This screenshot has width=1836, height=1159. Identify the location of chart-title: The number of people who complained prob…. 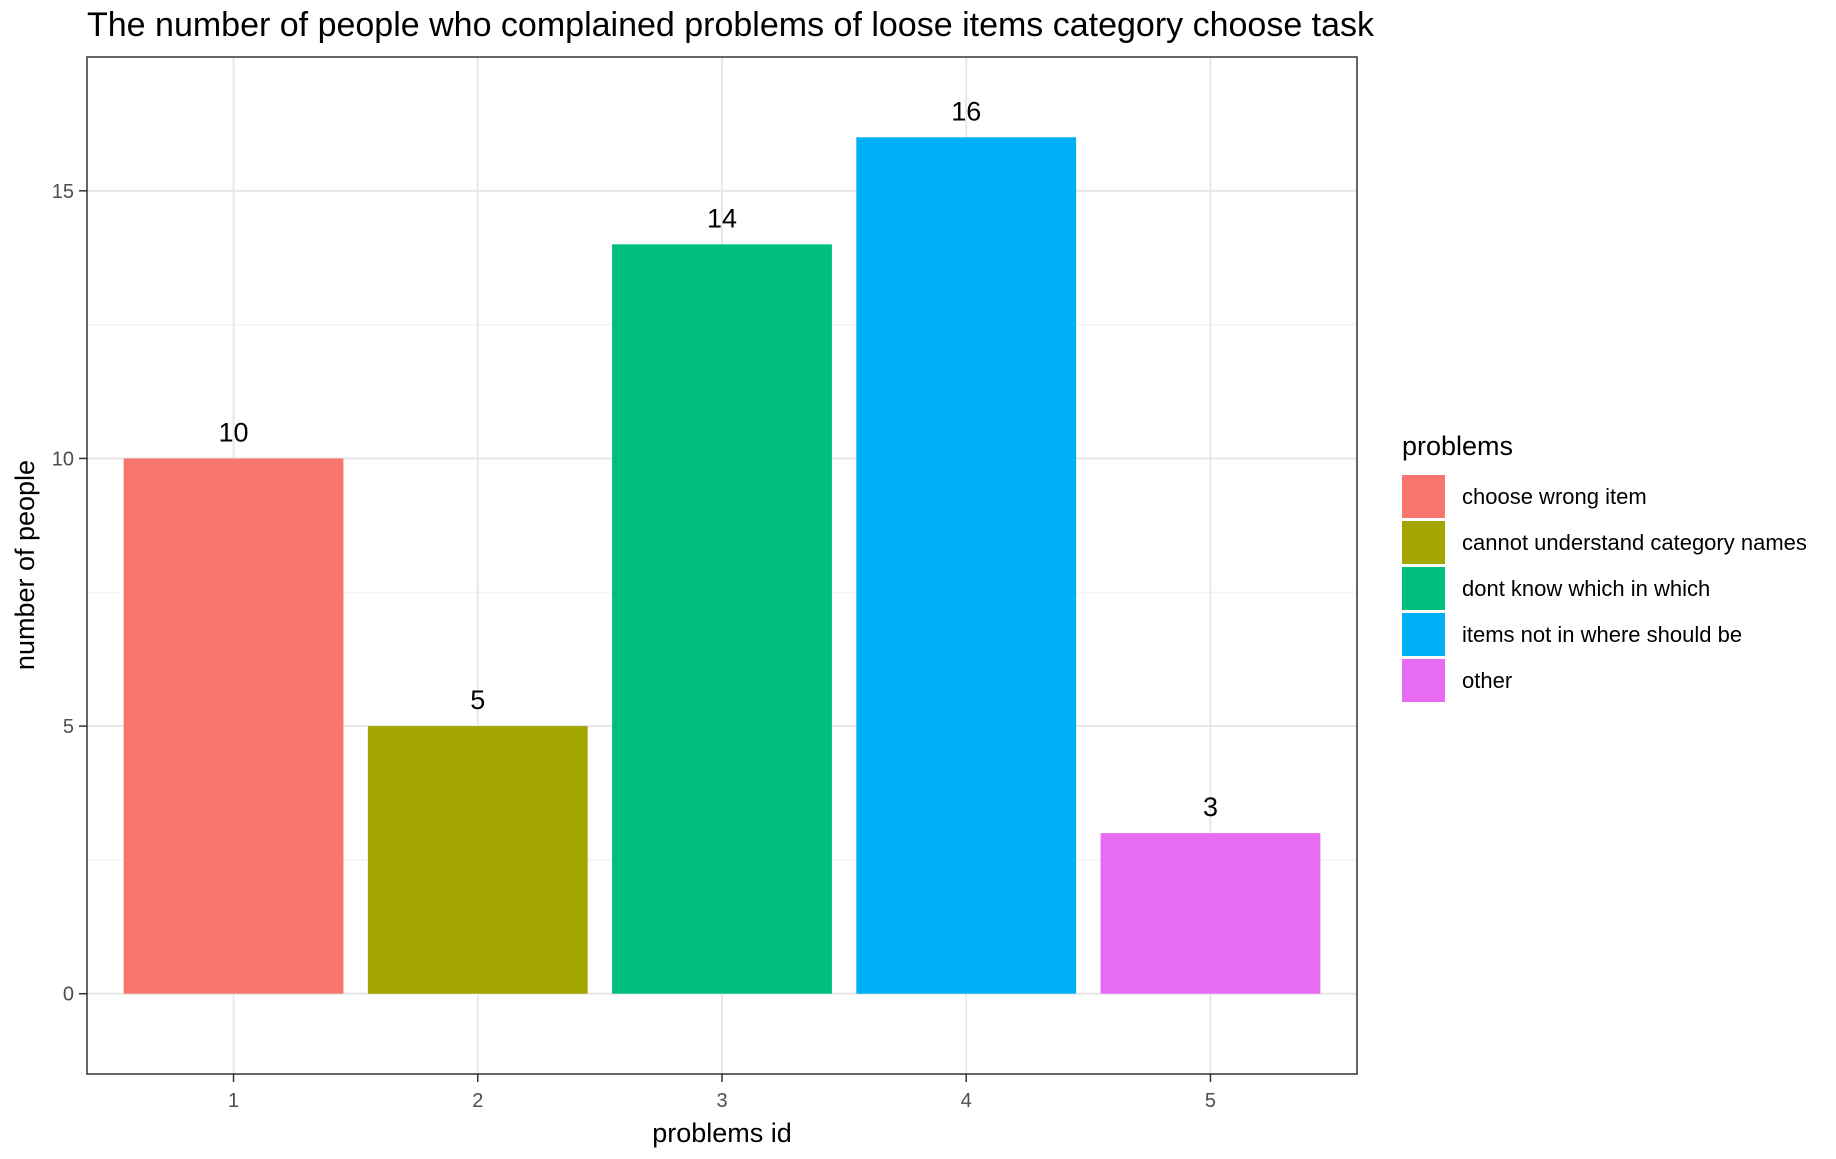
(731, 25).